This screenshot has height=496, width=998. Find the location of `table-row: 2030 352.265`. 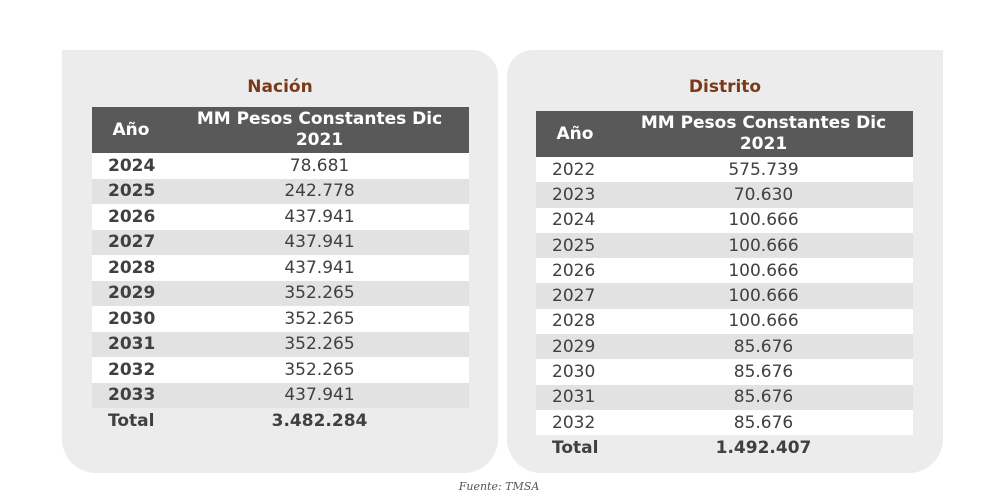

table-row: 2030 352.265 is located at coordinates (280, 319).